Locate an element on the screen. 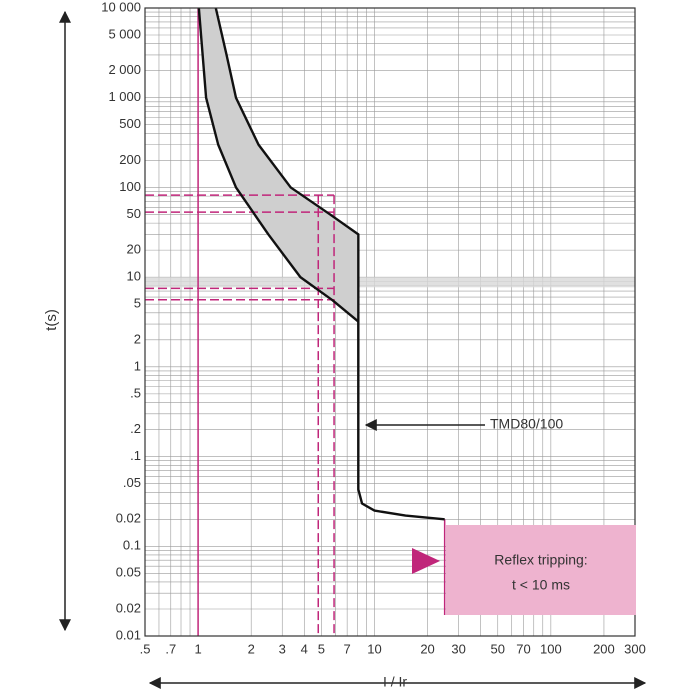  annotation: TMD80/100 is located at coordinates (526, 424).